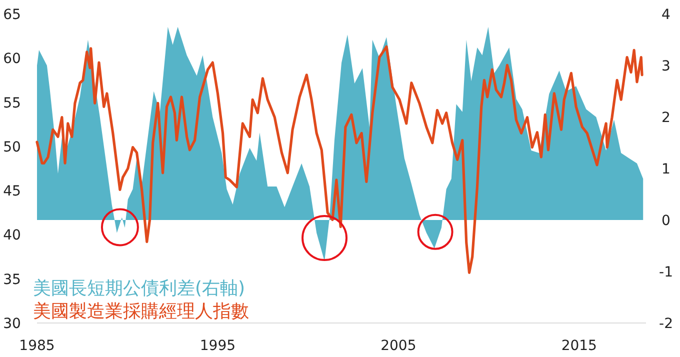 The width and height of the screenshot is (680, 357). What do you see at coordinates (12, 192) in the screenshot?
I see `y-tick-label: 45` at bounding box center [12, 192].